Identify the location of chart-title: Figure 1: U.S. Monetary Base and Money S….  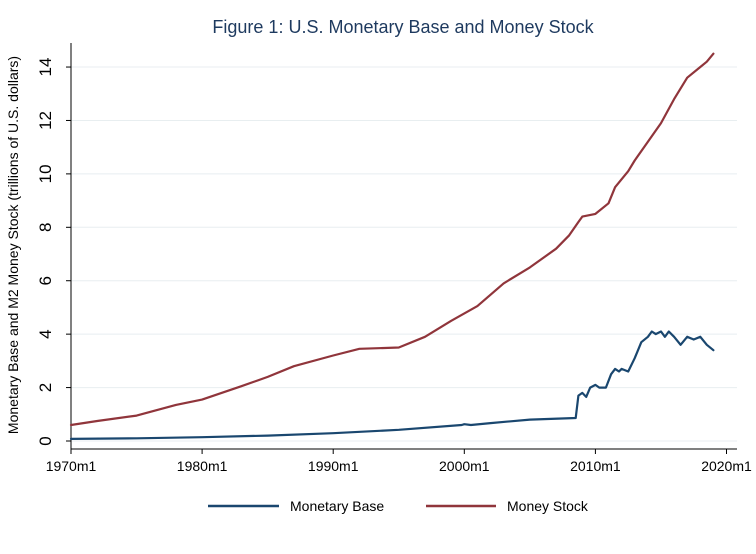
(403, 27).